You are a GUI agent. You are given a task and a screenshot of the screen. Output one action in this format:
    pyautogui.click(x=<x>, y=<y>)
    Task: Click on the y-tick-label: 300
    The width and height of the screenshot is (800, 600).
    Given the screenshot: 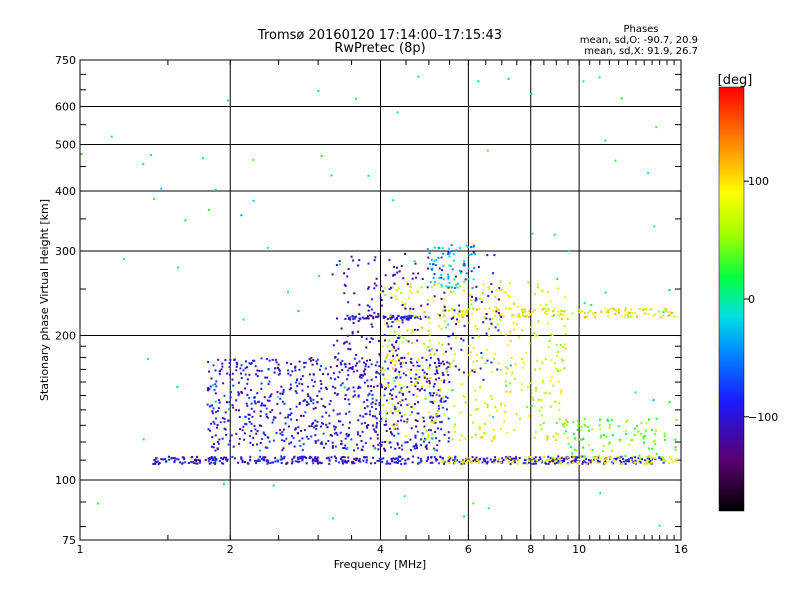 What is the action you would take?
    pyautogui.click(x=65, y=251)
    